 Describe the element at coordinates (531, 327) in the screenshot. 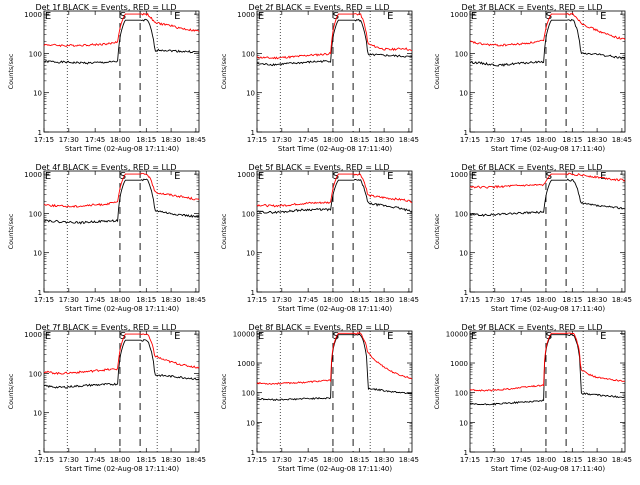

I see `chart-title: Det 9f BLACK = Events, RED = LLD` at that location.